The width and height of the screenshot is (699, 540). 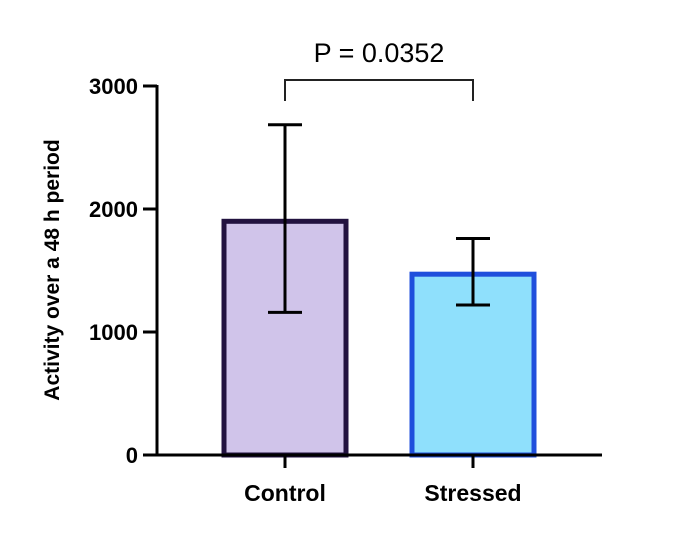 I want to click on y-tick-label: 0, so click(x=132, y=455).